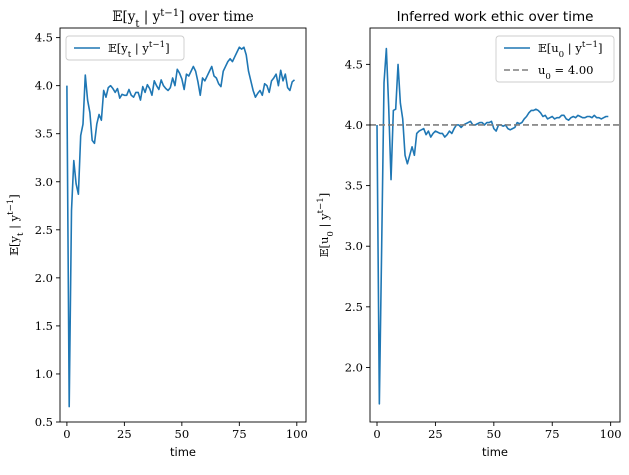 Image resolution: width=629 pixels, height=475 pixels. What do you see at coordinates (16, 225) in the screenshot?
I see `y-axis-label: 𝔼[yt | yt−1]` at bounding box center [16, 225].